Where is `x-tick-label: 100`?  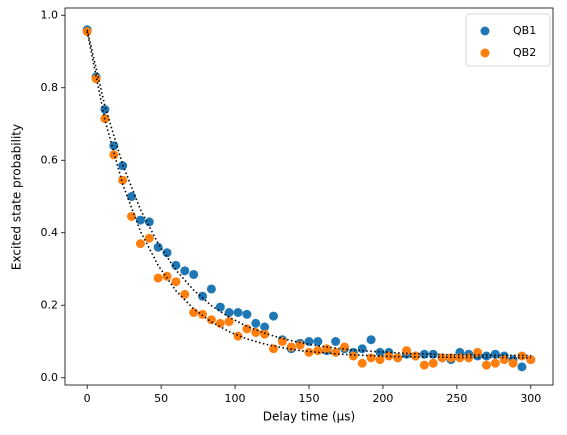
x-tick-label: 100 is located at coordinates (235, 398).